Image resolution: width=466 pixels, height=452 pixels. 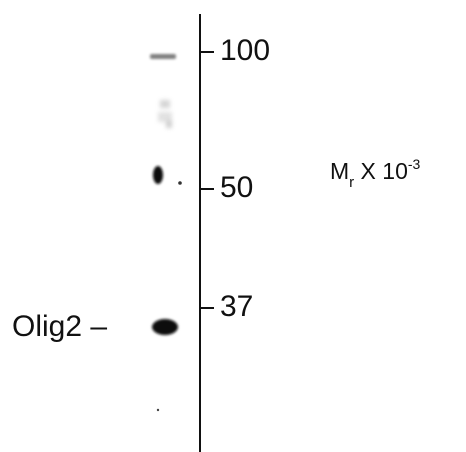 What do you see at coordinates (237, 187) in the screenshot?
I see `marker-label-50: 50` at bounding box center [237, 187].